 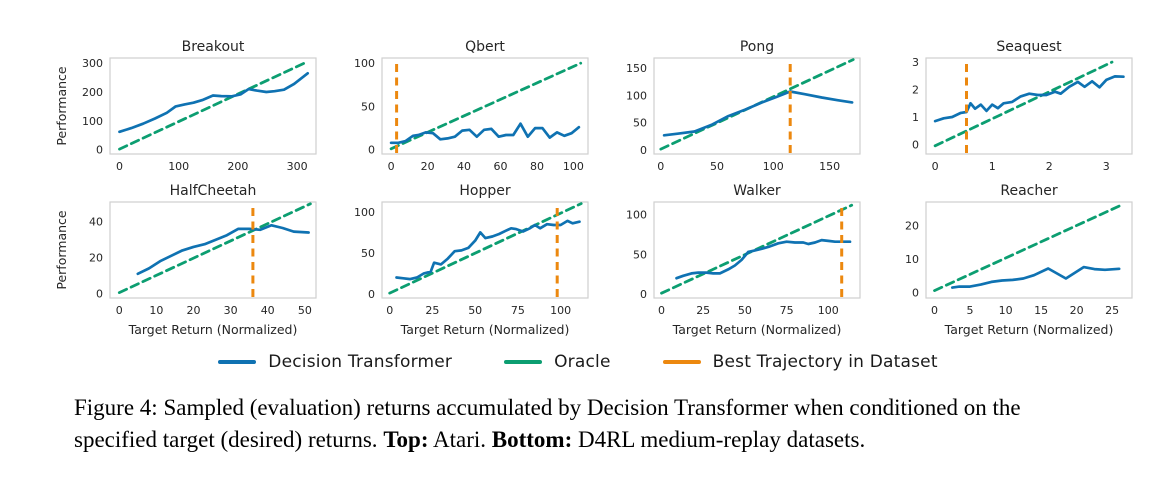 I want to click on plot-seaquest: Seaquest 0 1 2 3 0 1 2 3, so click(x=1006, y=110).